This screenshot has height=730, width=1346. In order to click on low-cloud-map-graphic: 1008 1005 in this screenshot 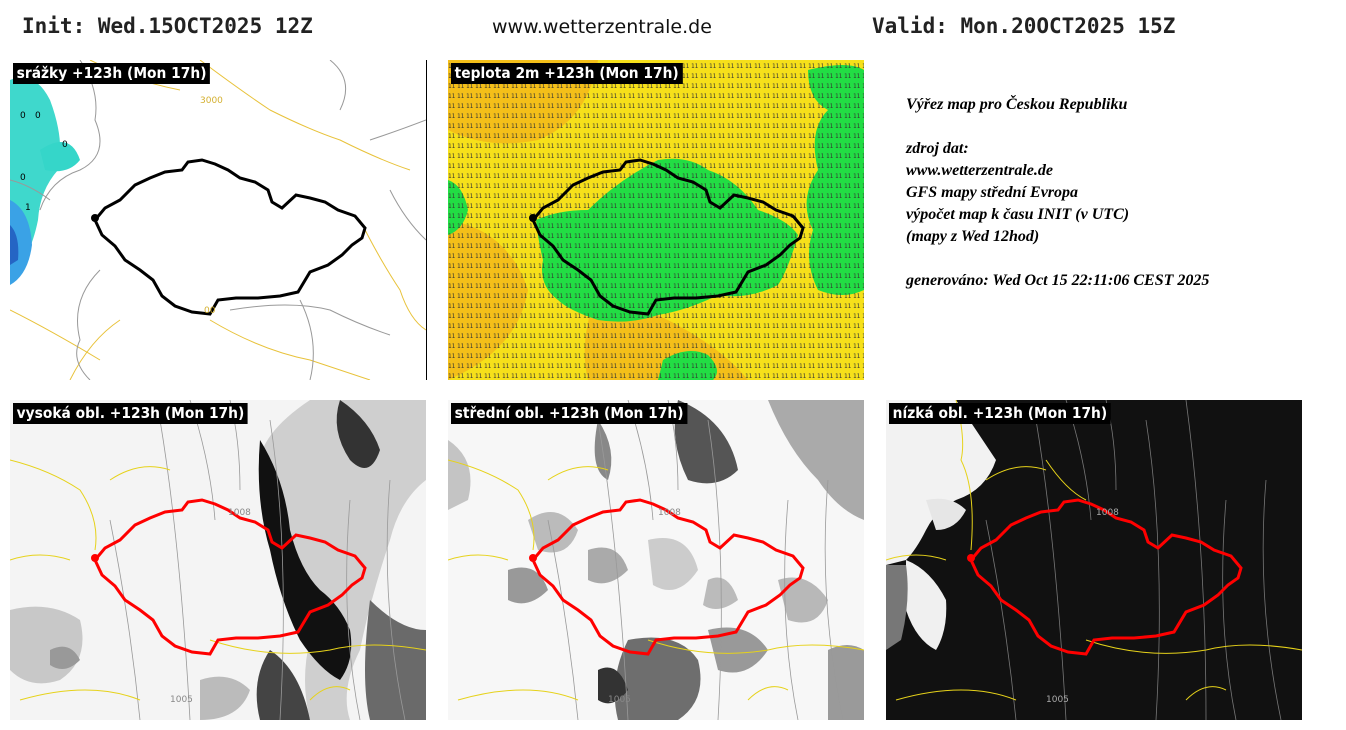, I will do `click(1094, 560)`.